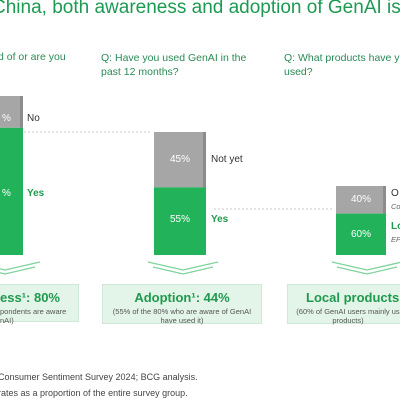  I want to click on panel3-local-sub: EP, so click(395, 239).